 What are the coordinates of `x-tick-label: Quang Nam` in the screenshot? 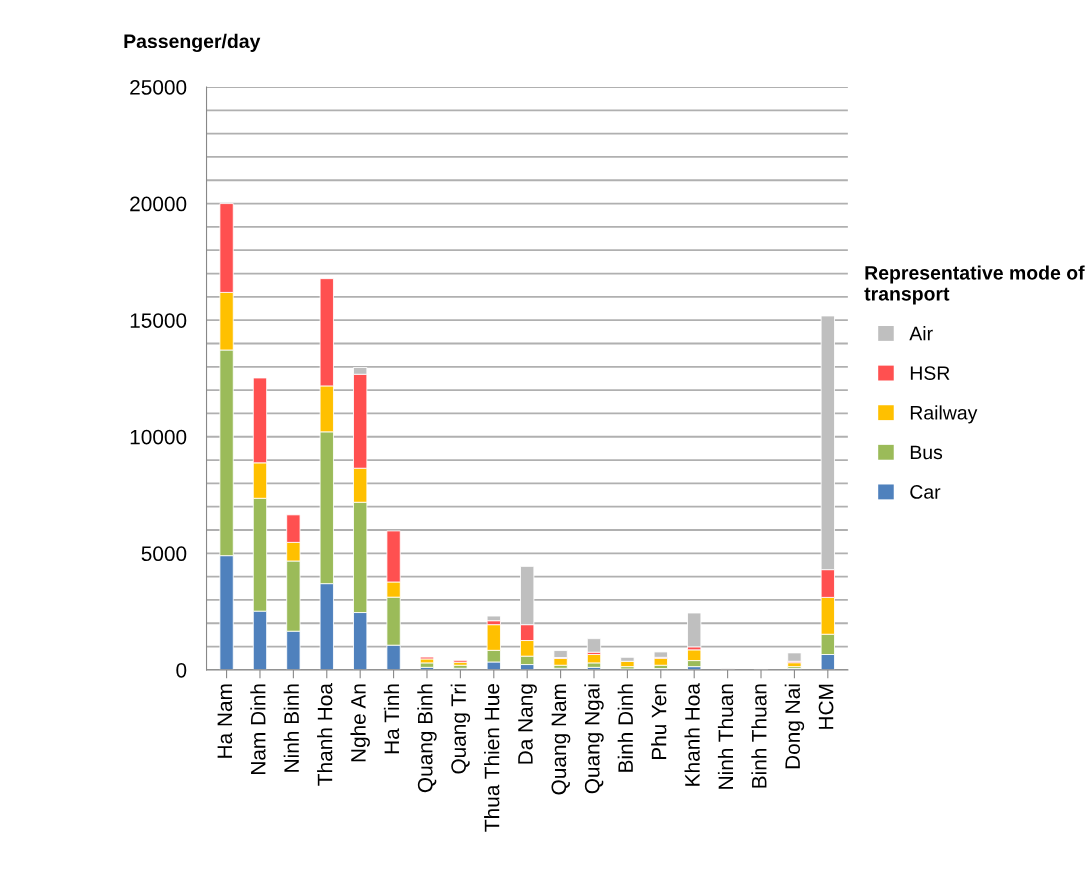 It's located at (561, 739).